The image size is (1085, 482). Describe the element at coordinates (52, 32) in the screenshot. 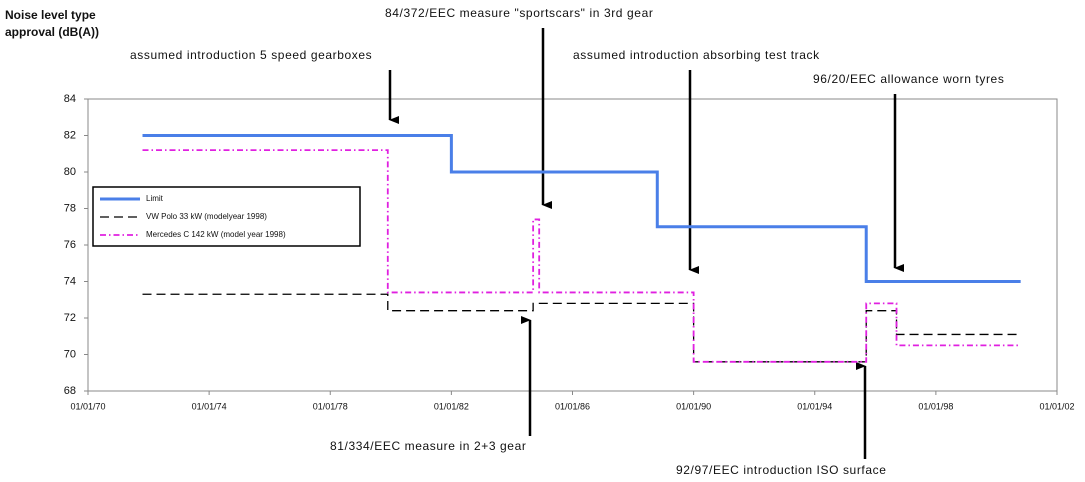

I see `y-axis-label: approval (dB(A))` at that location.